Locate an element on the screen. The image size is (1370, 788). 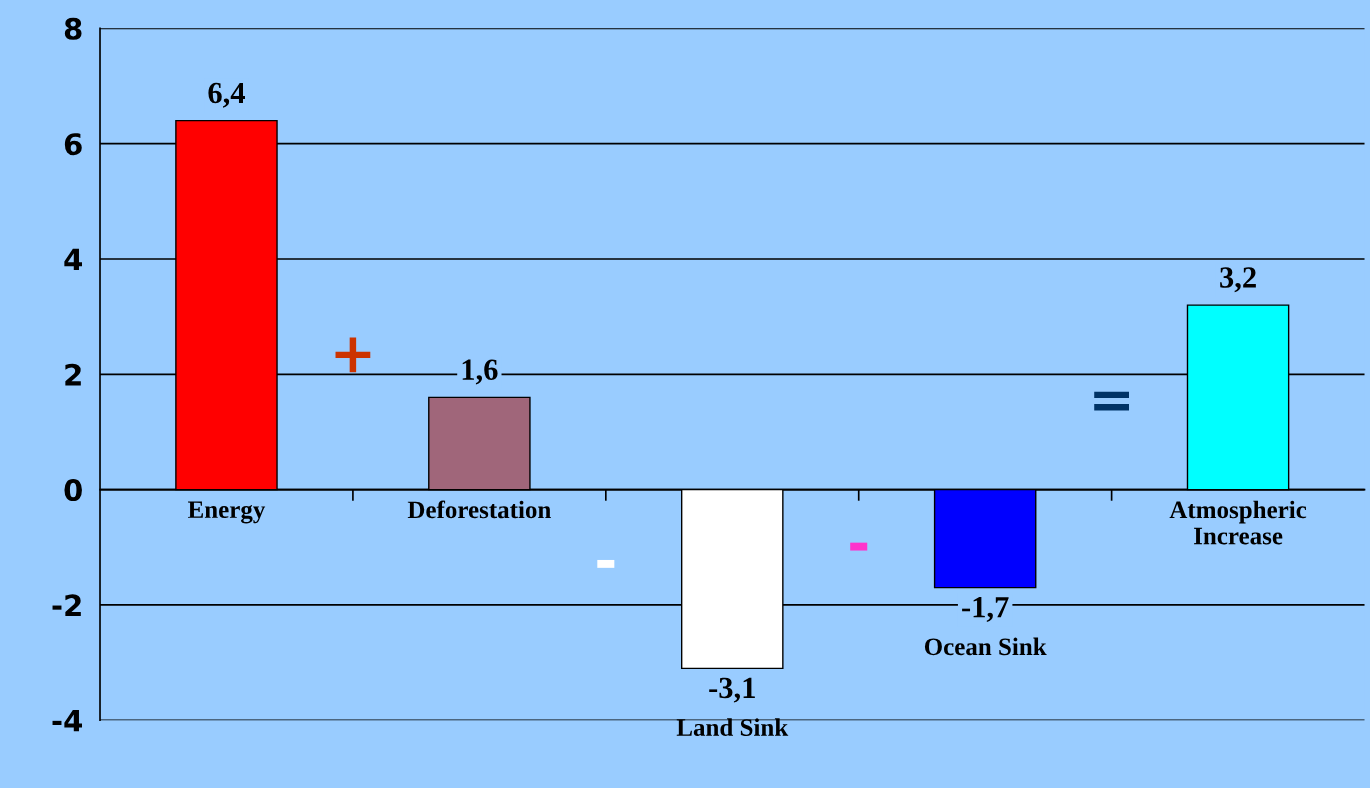
x-tick-label: Atmospheric Increase is located at coordinates (1238, 522).